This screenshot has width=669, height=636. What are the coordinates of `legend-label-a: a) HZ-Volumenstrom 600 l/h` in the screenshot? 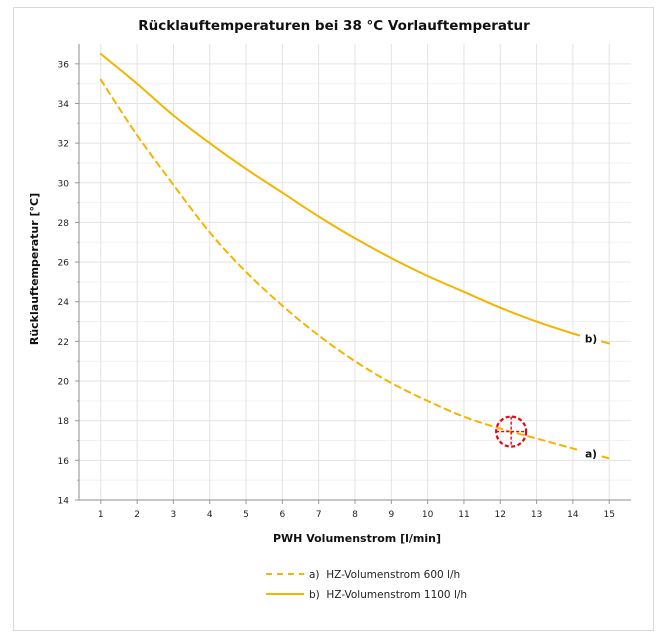 It's located at (384, 575).